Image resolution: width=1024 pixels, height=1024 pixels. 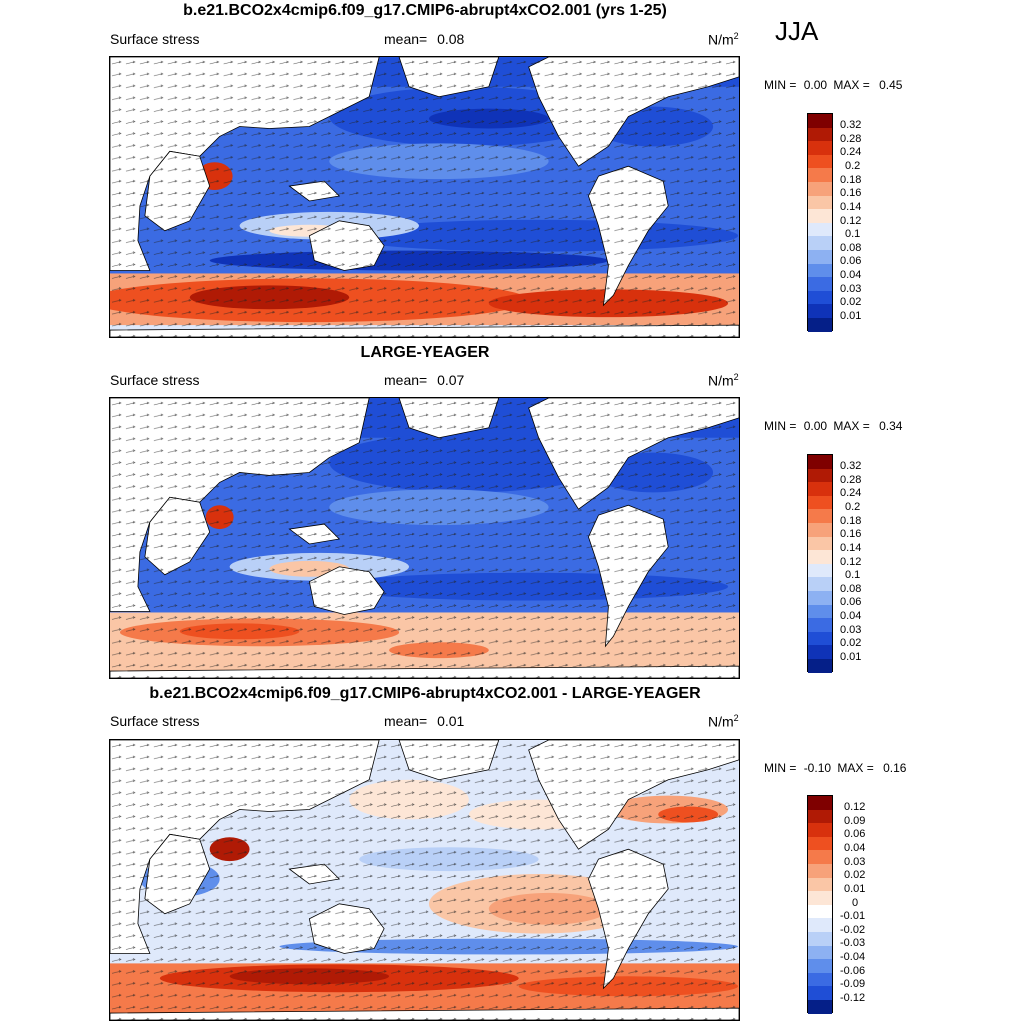 I want to click on cb3-tick: 0.04, so click(x=855, y=848).